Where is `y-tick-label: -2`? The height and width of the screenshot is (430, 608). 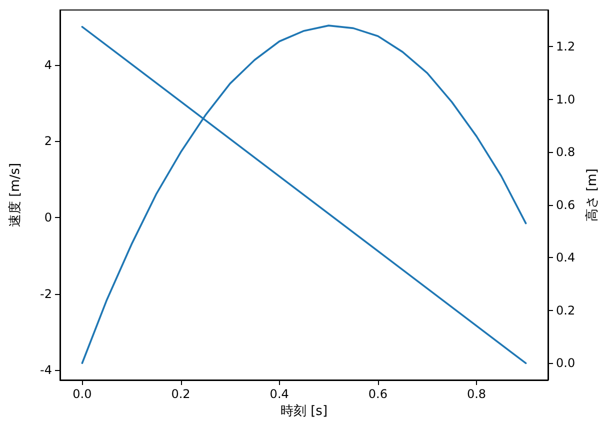
y-tick-label: -2 is located at coordinates (46, 293).